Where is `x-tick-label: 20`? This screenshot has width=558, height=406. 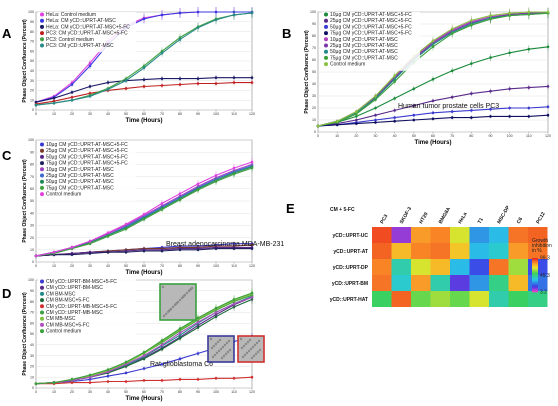
x-tick-label: 20 is located at coordinates (72, 392).